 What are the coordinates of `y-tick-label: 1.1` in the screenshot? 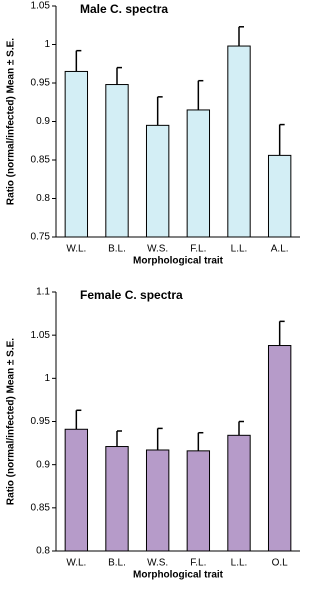 It's located at (43, 292).